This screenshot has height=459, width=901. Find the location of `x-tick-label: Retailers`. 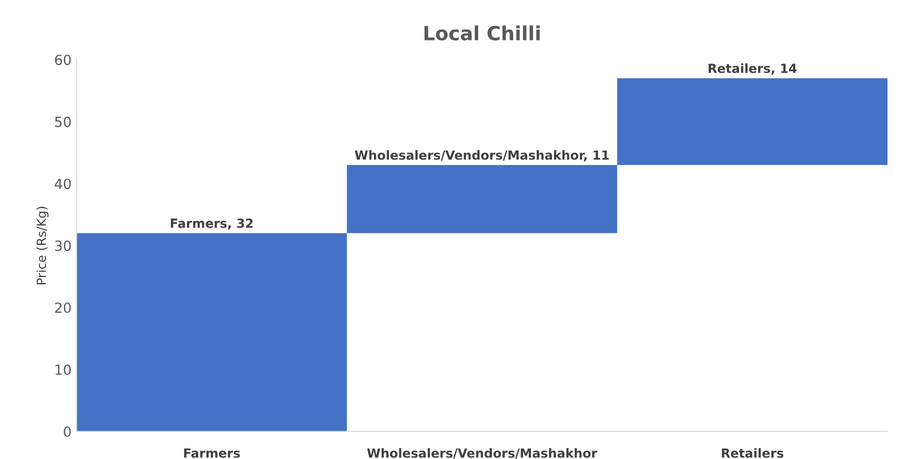

x-tick-label: Retailers is located at coordinates (753, 453).